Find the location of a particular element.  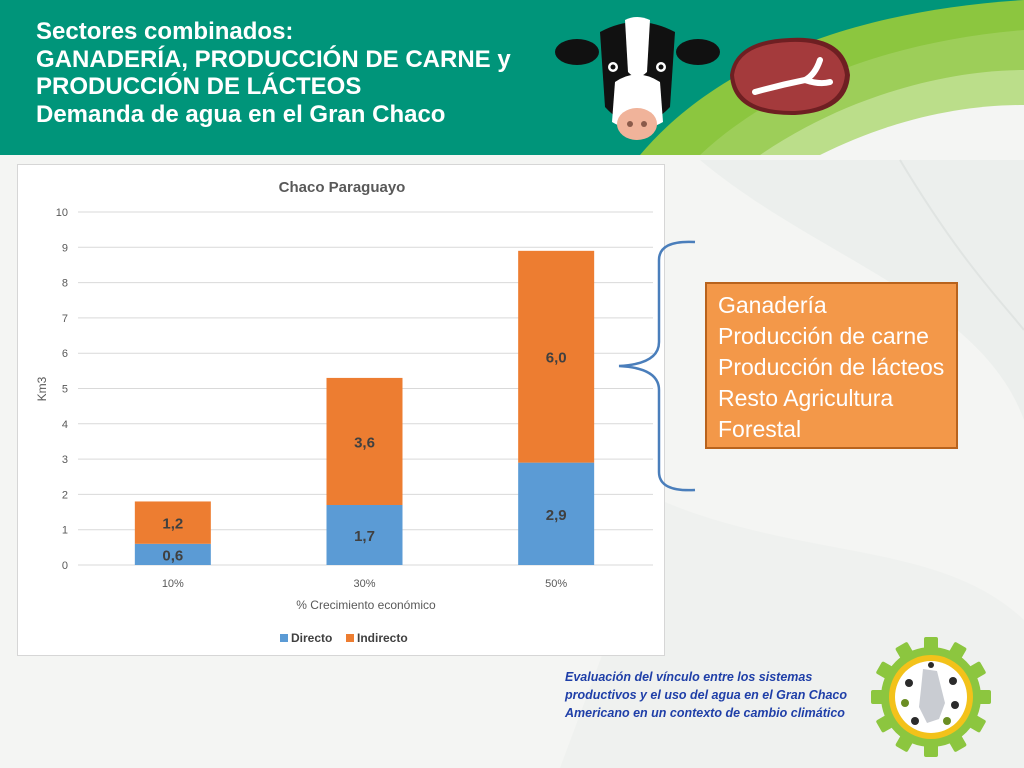

y-tick-label: 2 is located at coordinates (65, 495).